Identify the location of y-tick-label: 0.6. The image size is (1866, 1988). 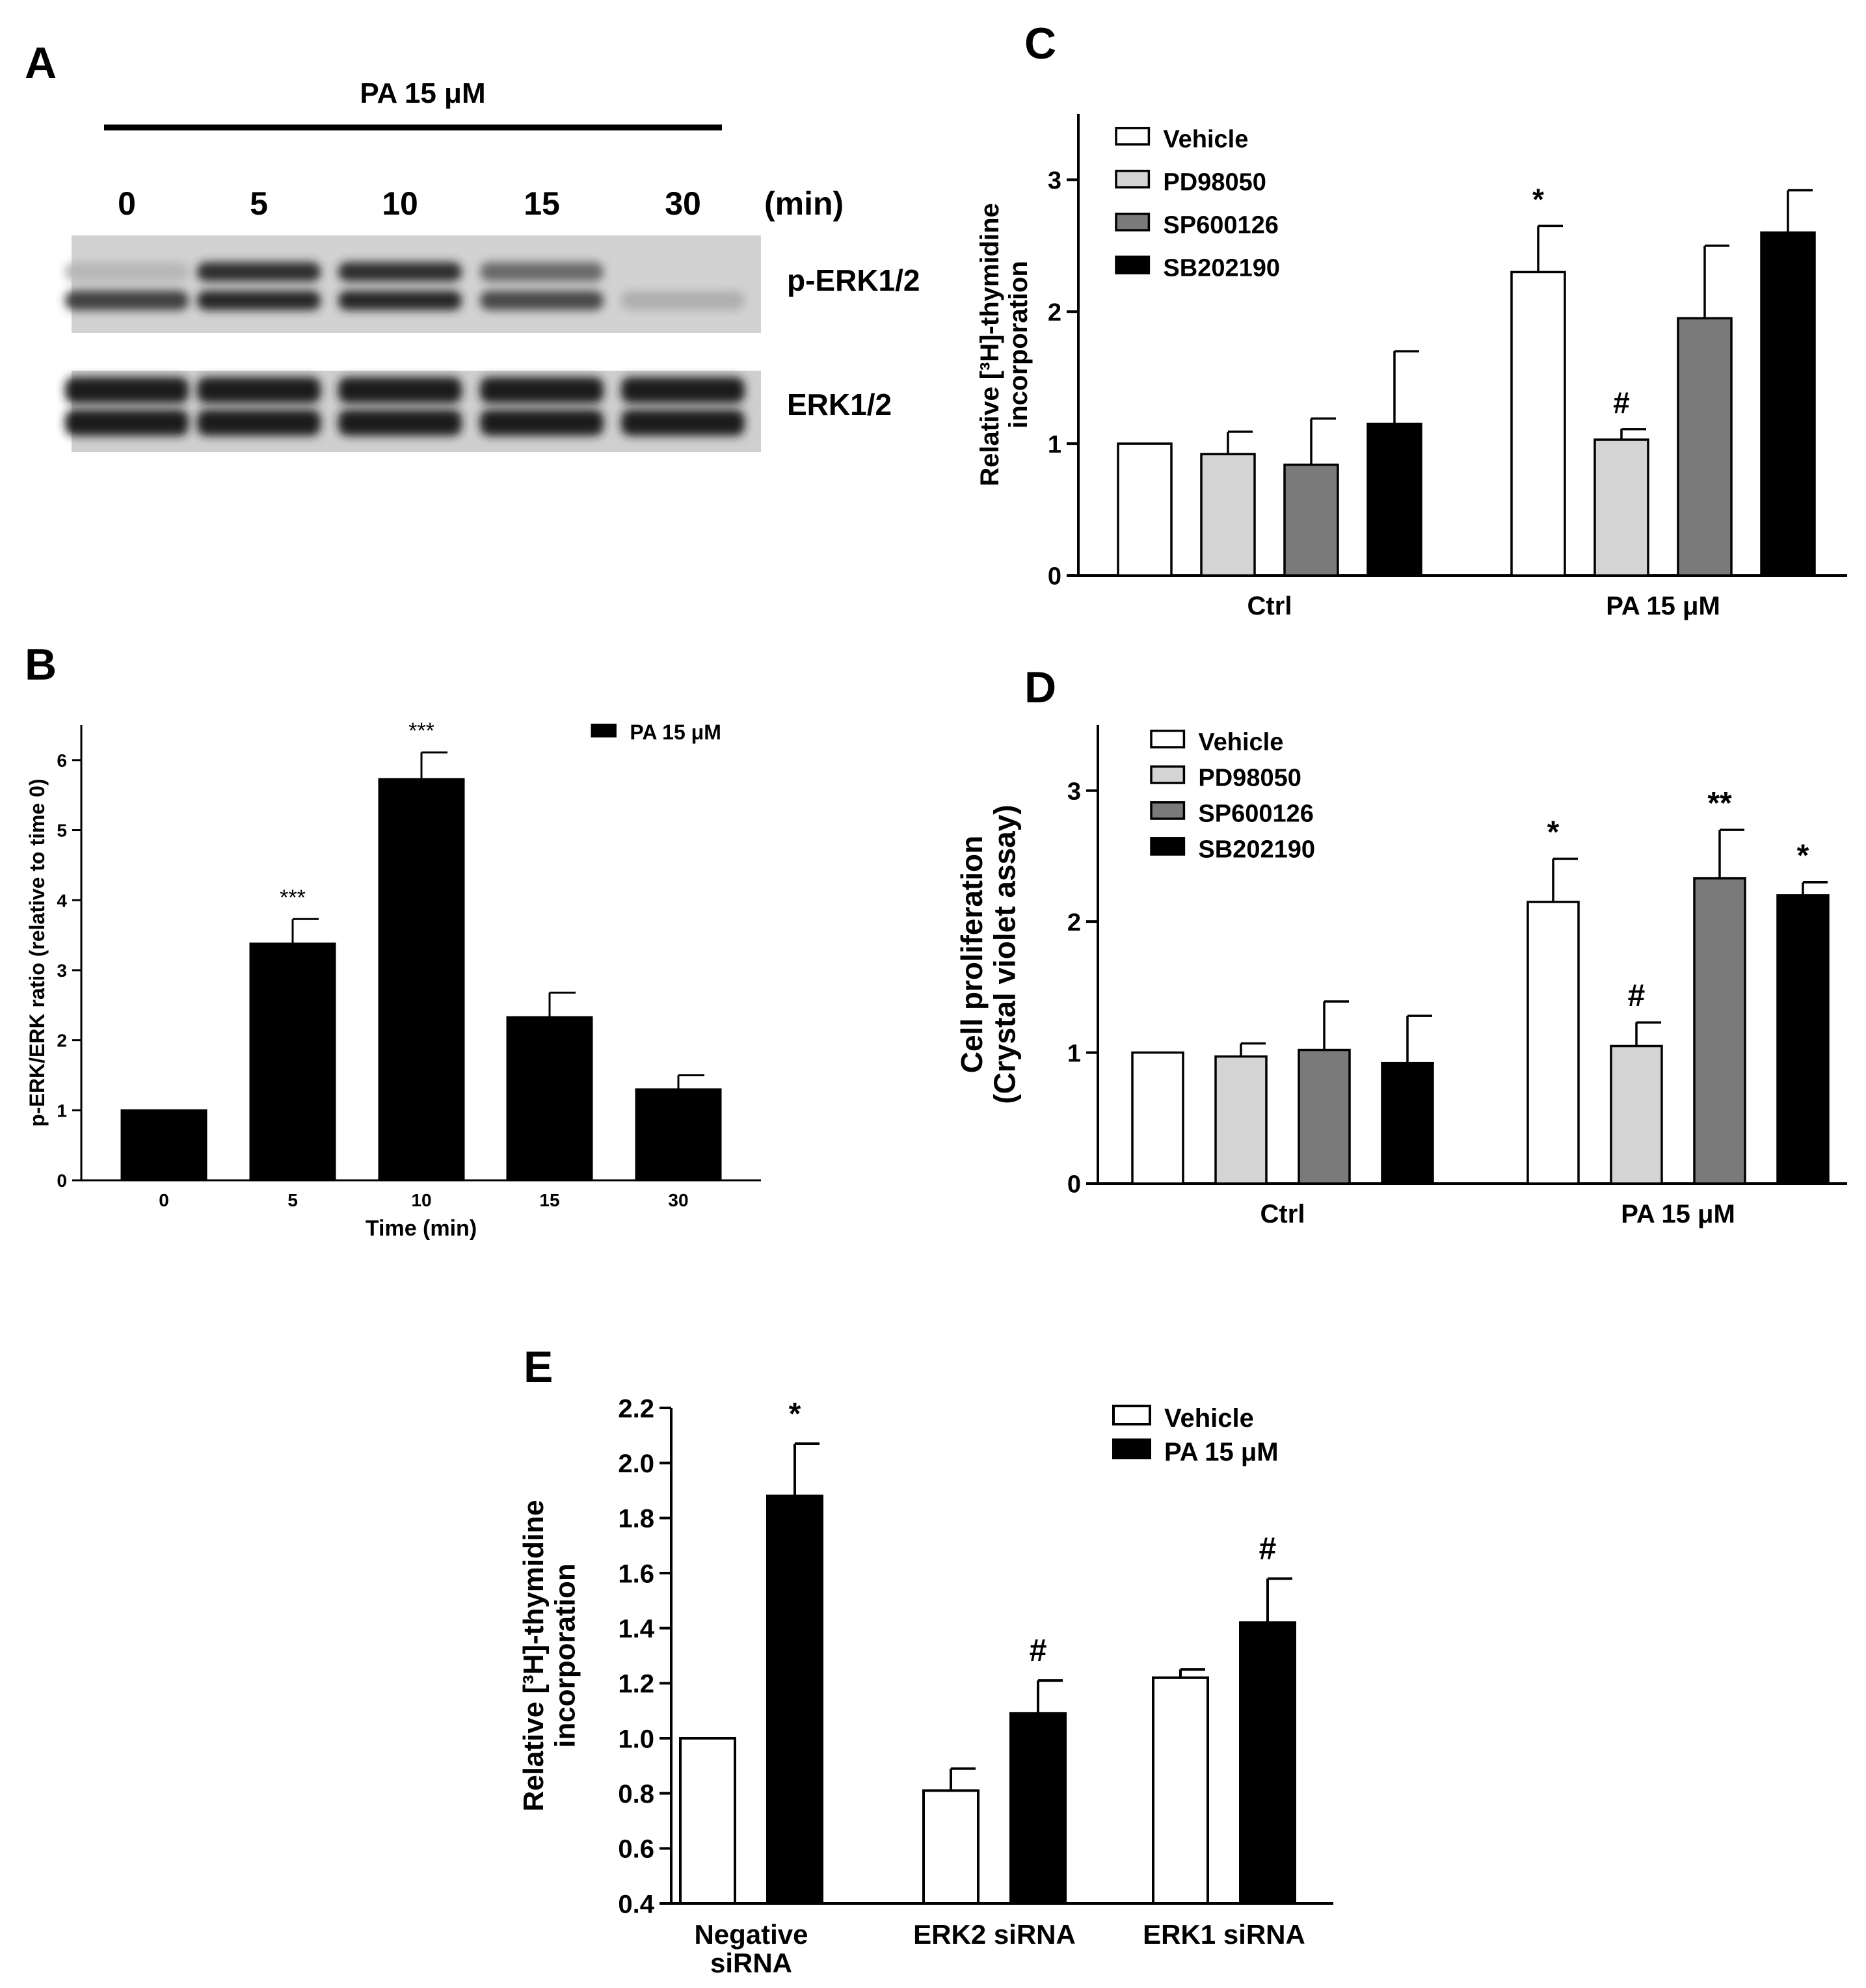
(636, 1849).